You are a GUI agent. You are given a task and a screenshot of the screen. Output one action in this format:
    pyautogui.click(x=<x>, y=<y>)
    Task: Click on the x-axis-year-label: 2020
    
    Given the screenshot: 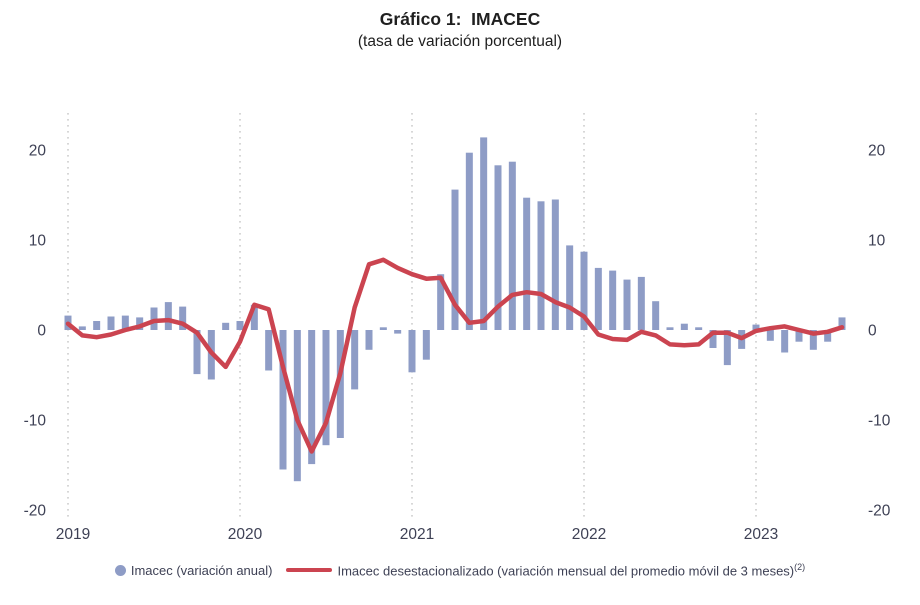 What is the action you would take?
    pyautogui.click(x=245, y=534)
    